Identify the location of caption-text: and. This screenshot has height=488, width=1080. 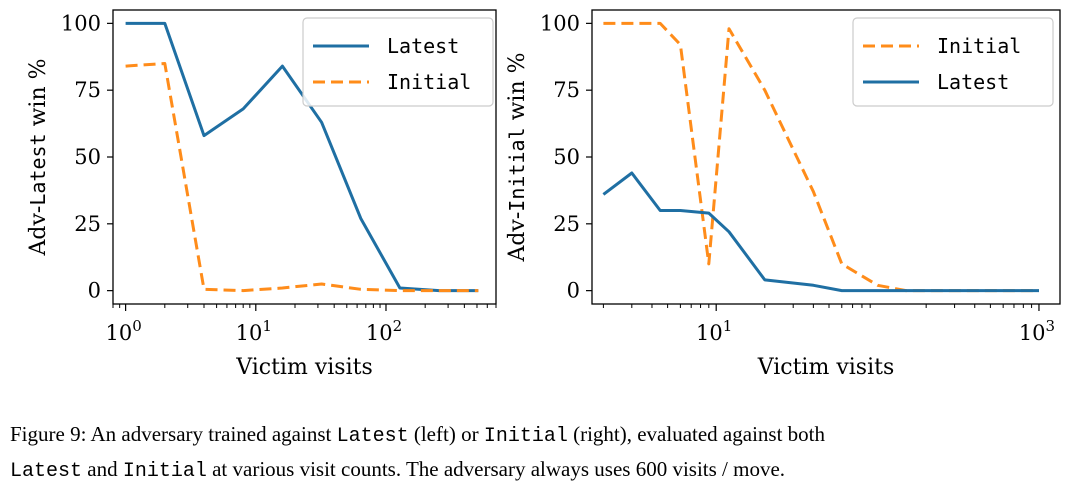
(102, 469).